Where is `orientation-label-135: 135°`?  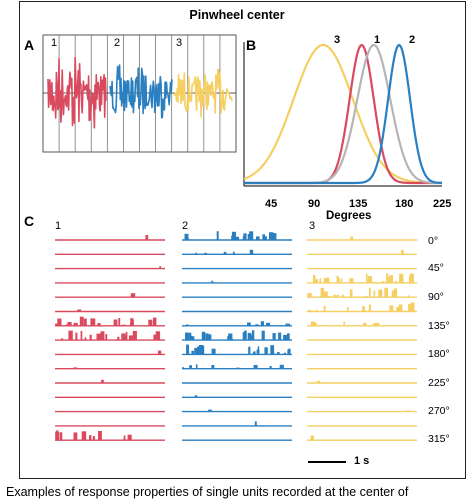
orientation-label-135: 135° is located at coordinates (439, 326).